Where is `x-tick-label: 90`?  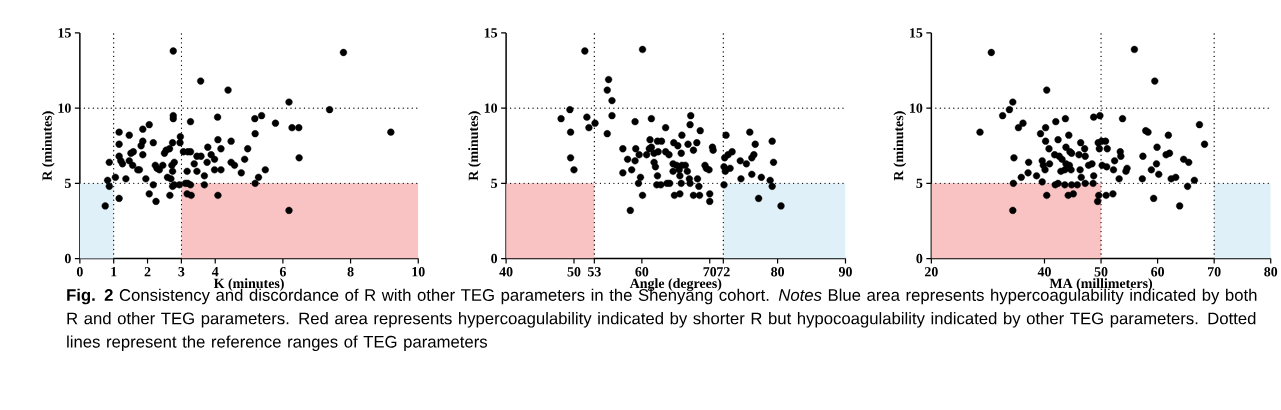
x-tick-label: 90 is located at coordinates (845, 271).